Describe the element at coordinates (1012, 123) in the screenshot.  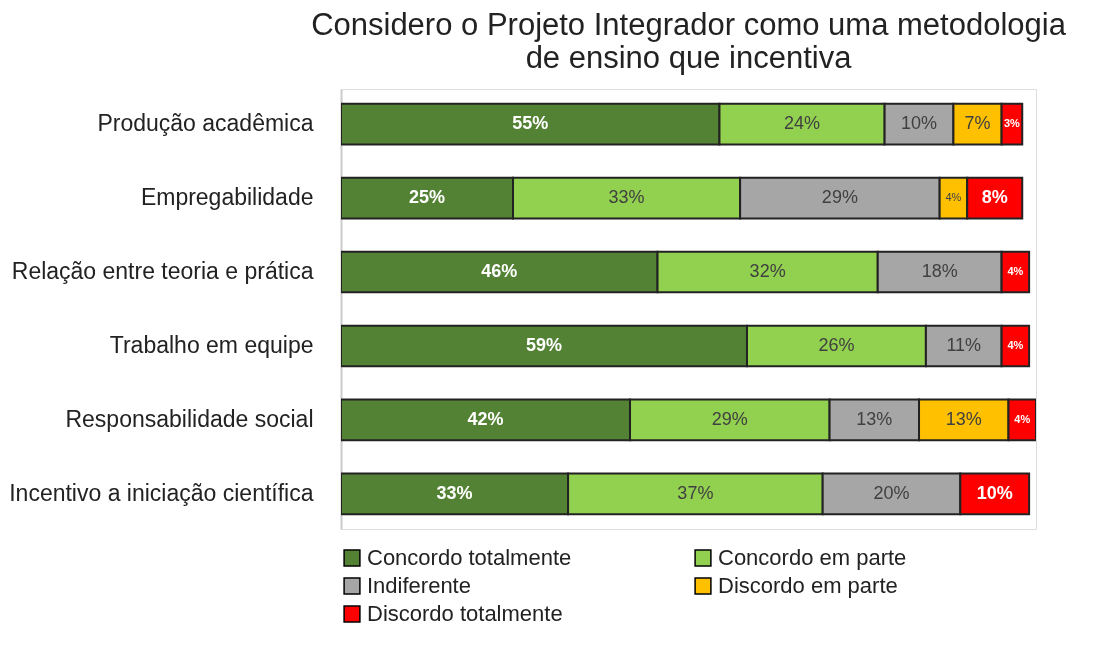
I see `data-label: 3%` at that location.